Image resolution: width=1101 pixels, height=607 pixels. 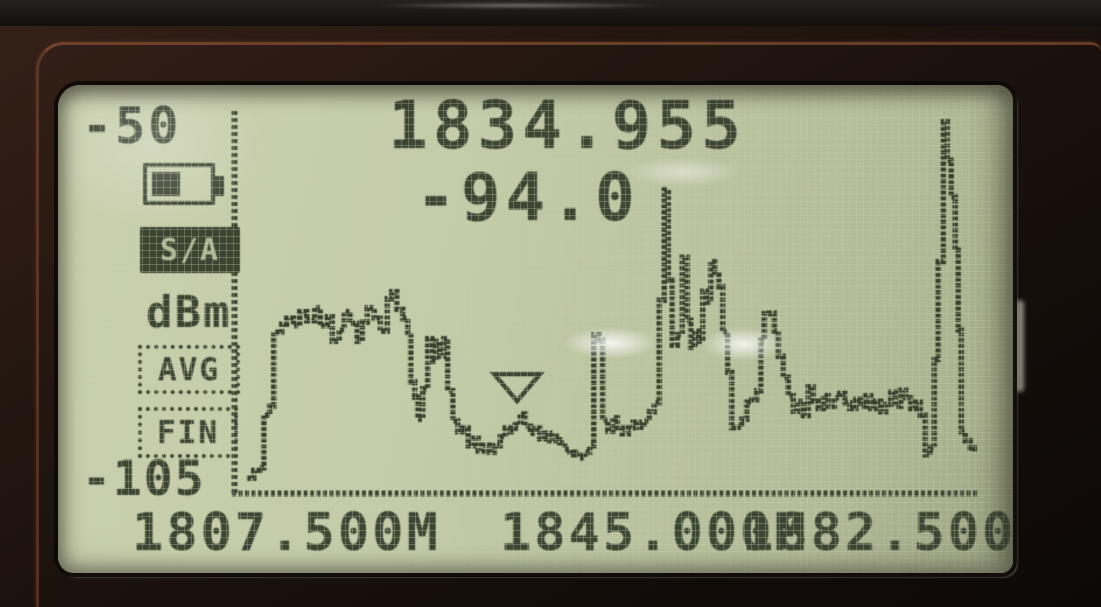 What do you see at coordinates (567, 125) in the screenshot?
I see `marker-frequency-readout: 1834.955` at bounding box center [567, 125].